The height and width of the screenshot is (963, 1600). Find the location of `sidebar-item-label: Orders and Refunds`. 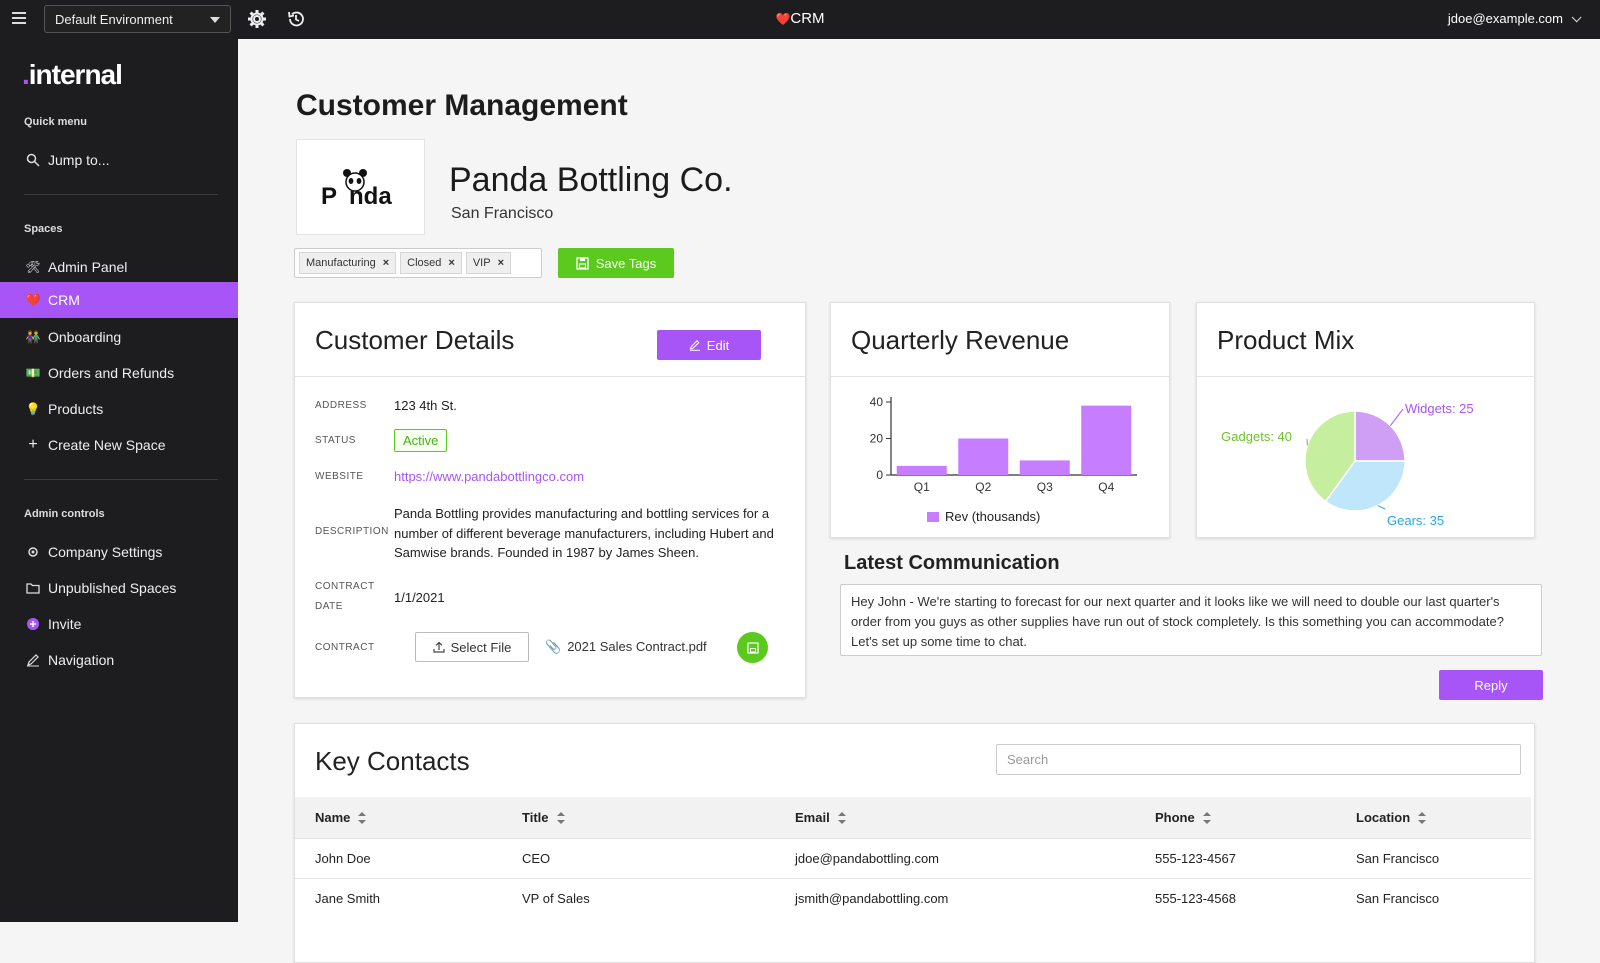

sidebar-item-label: Orders and Refunds is located at coordinates (111, 373).